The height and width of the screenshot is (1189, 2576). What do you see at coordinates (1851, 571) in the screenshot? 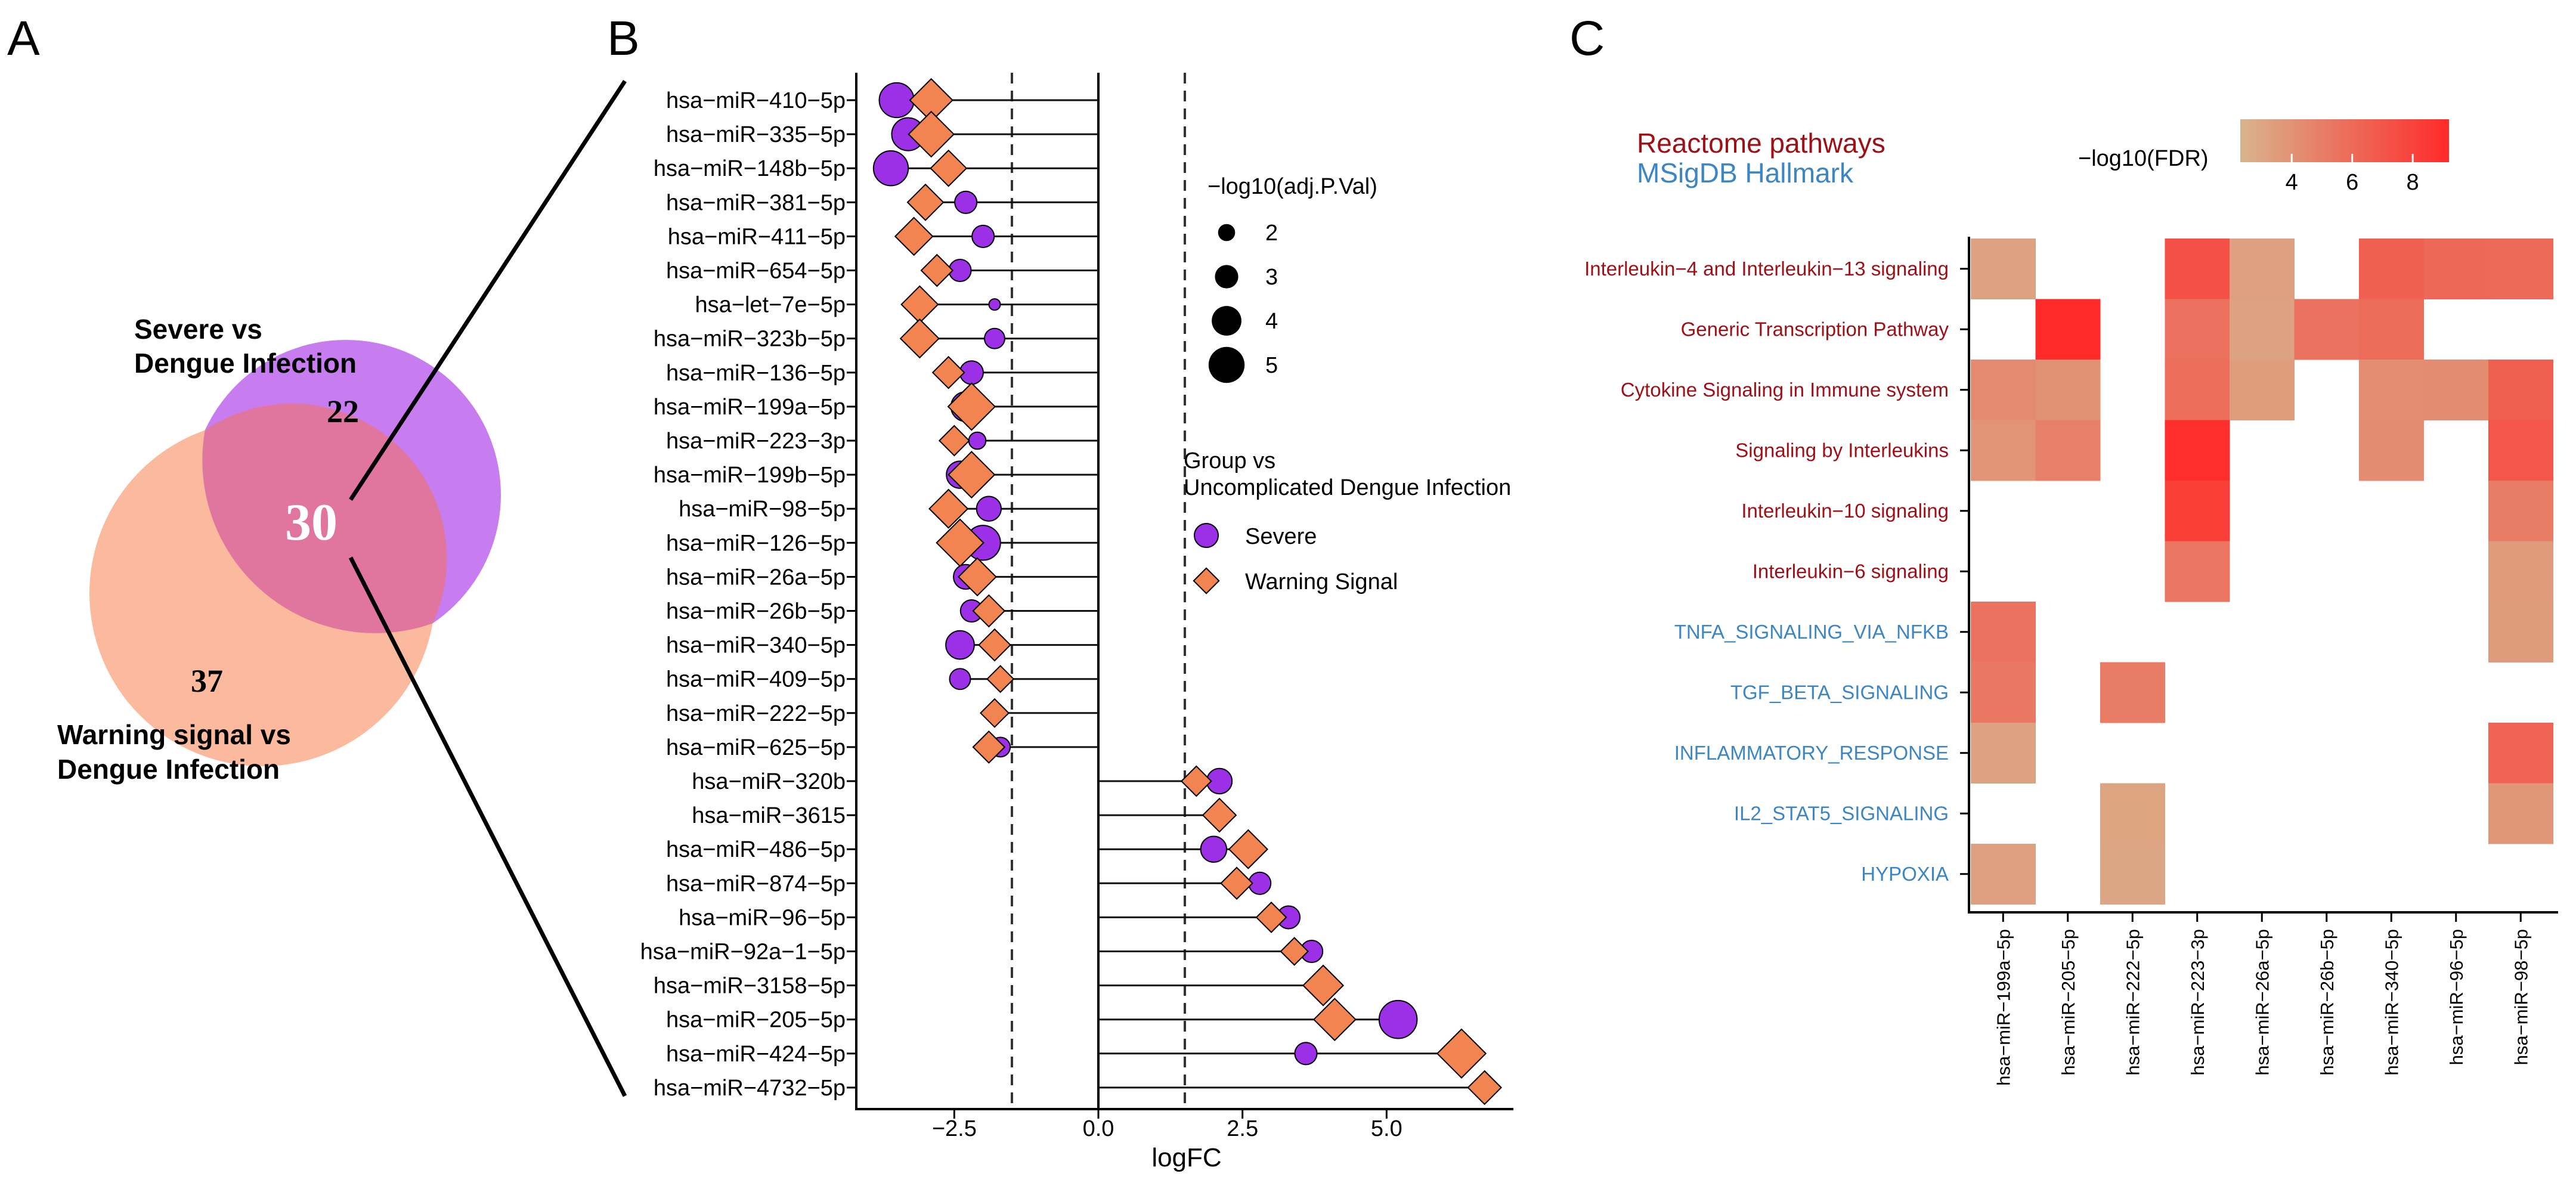
I see `pathway-label: Interleukin−6 signaling` at bounding box center [1851, 571].